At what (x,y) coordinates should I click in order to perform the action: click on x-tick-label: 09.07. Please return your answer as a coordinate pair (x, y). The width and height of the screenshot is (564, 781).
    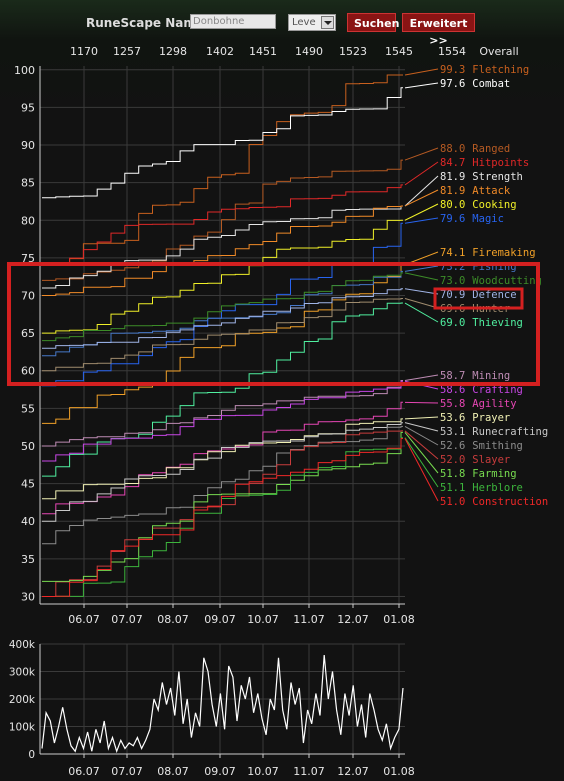
    Looking at the image, I should click on (220, 619).